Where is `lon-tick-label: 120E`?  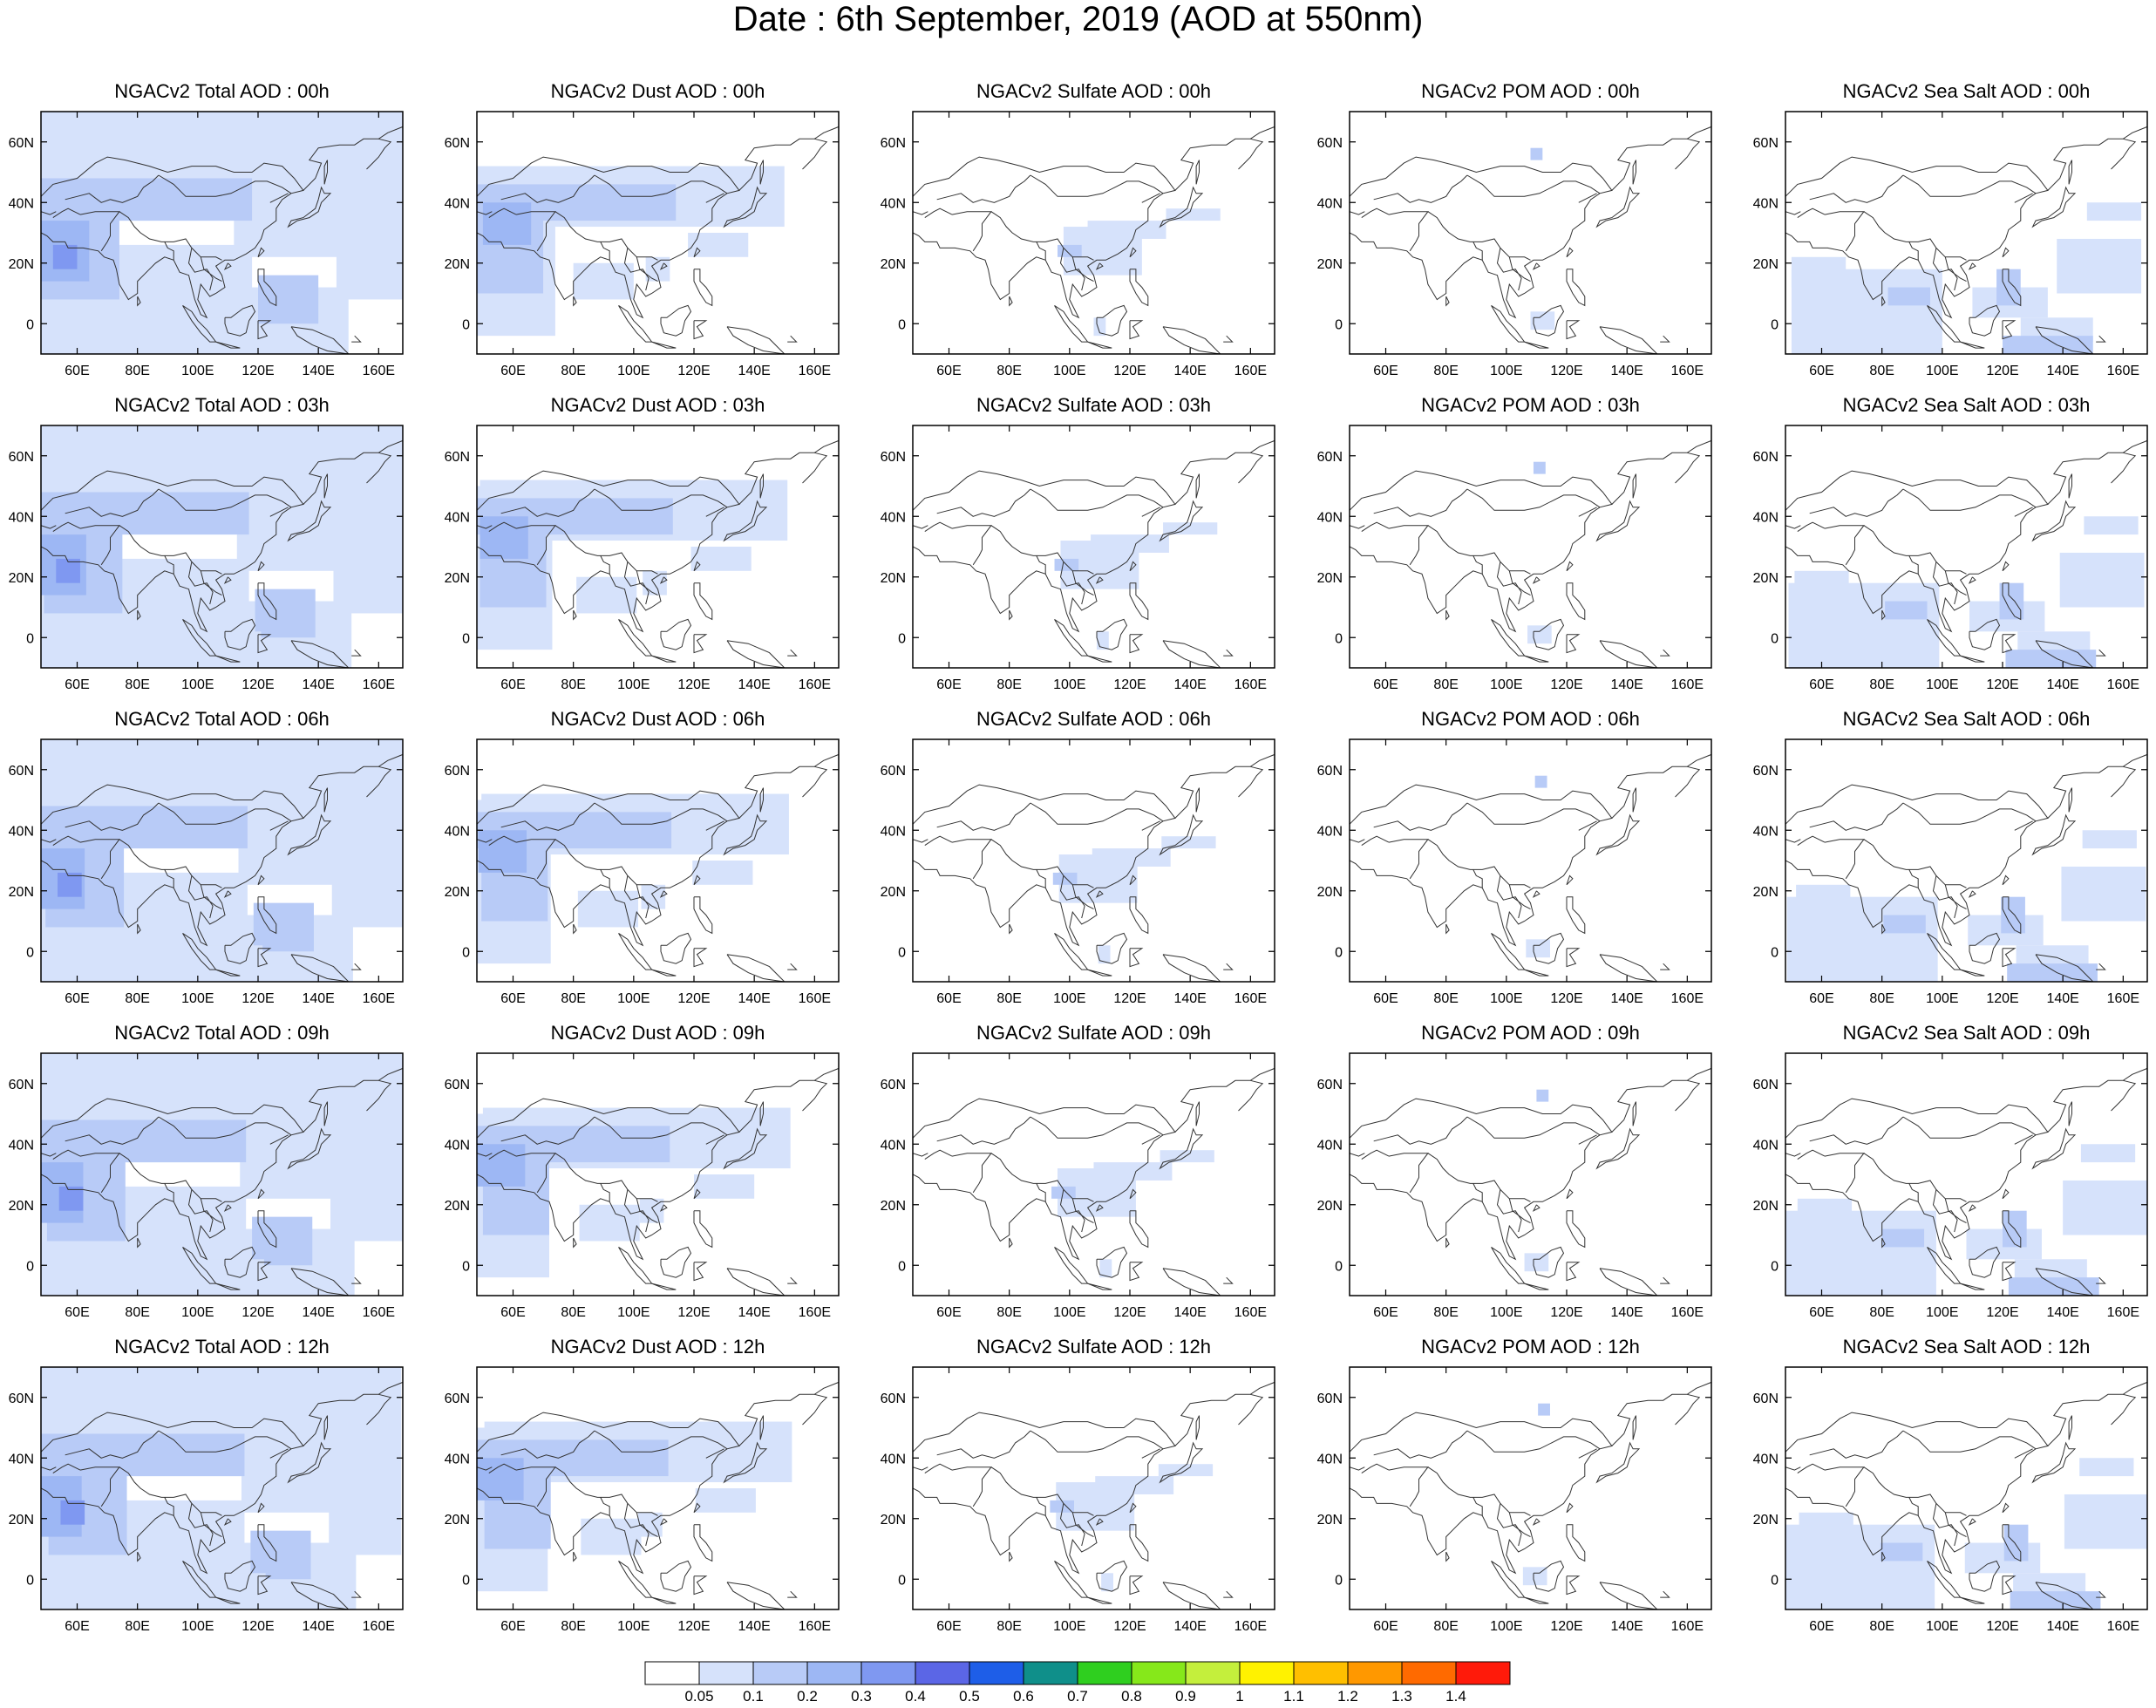
lon-tick-label: 120E is located at coordinates (1566, 371).